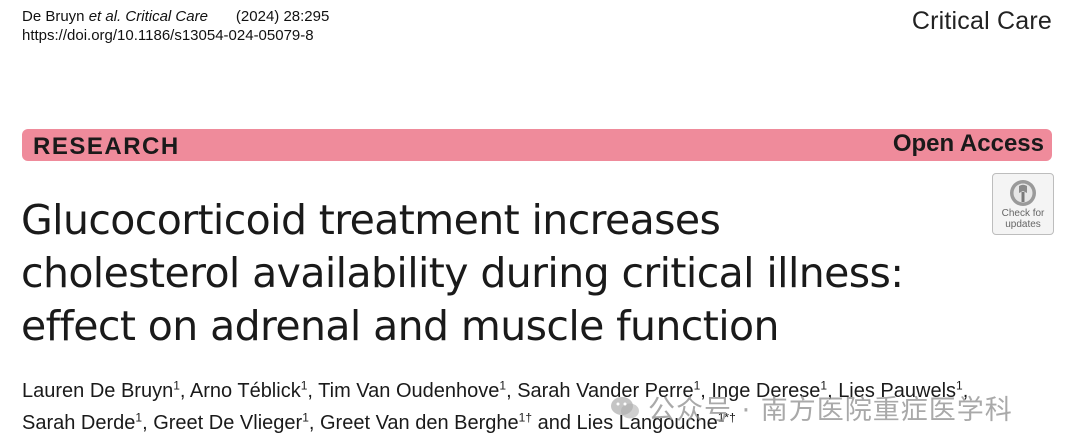 The width and height of the screenshot is (1080, 445). Describe the element at coordinates (525, 417) in the screenshot. I see `author-affiliation: 1†` at that location.